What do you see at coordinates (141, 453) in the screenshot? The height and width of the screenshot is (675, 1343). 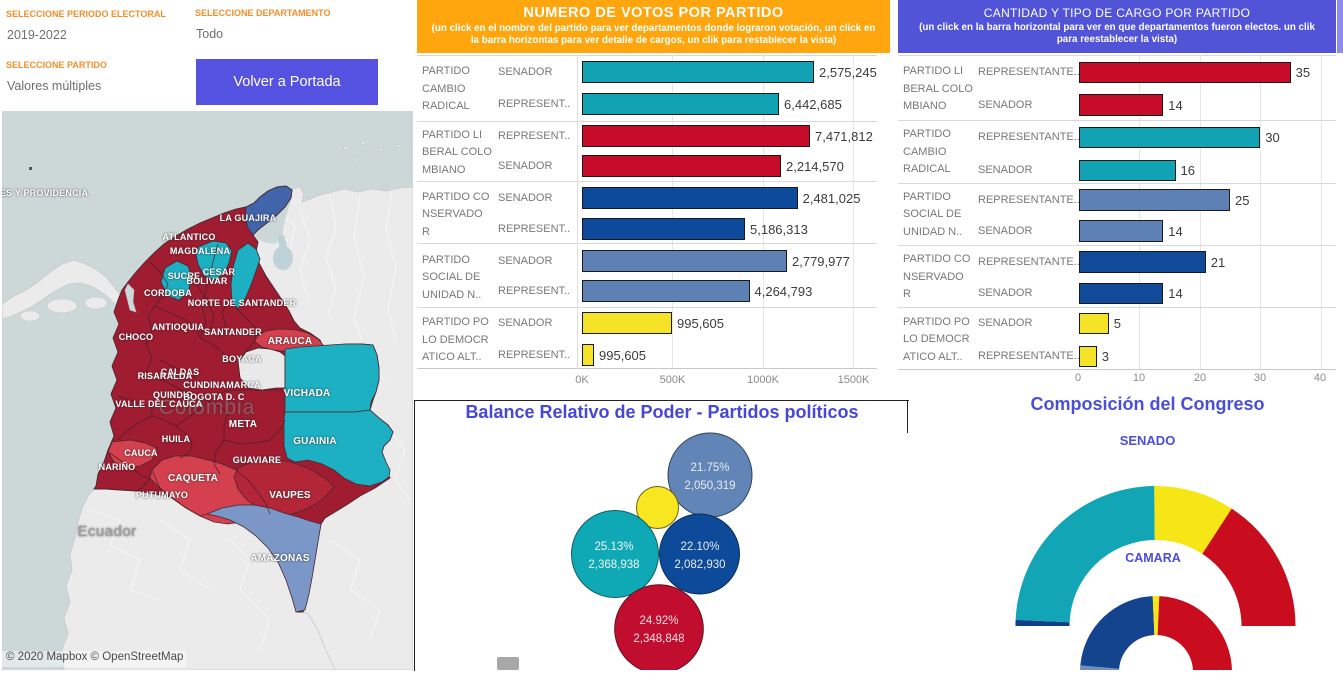 I see `svg-text: CAUCA` at bounding box center [141, 453].